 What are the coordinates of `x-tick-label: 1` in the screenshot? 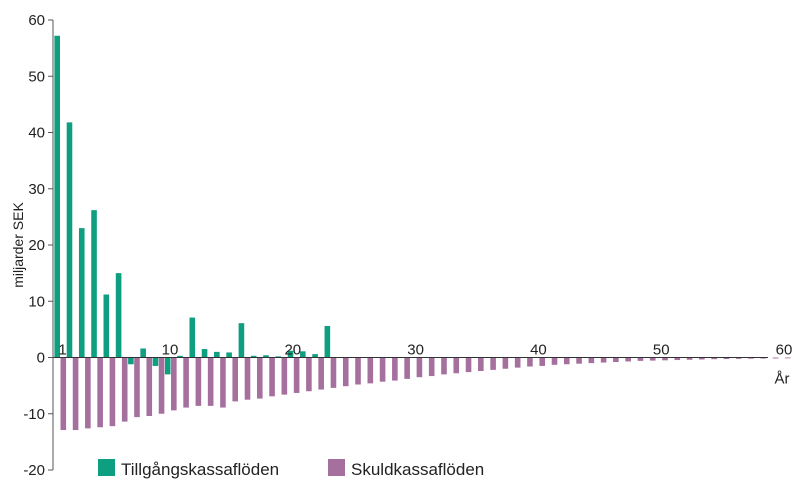 It's located at (62, 350).